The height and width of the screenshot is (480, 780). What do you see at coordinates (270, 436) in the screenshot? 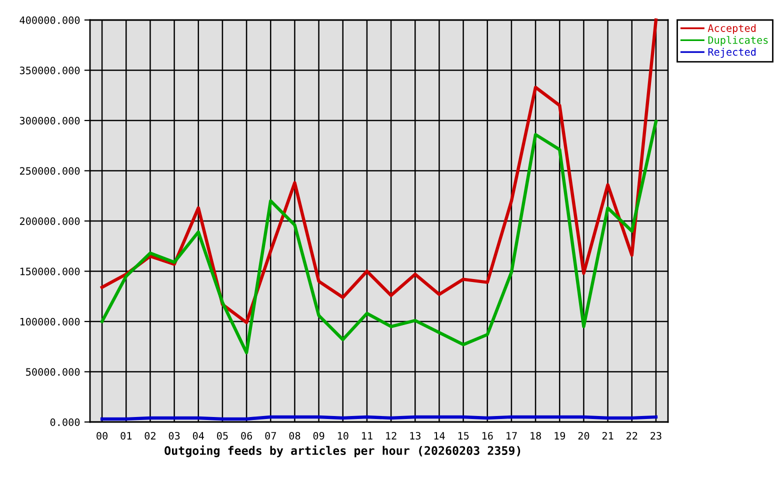
I see `x-tick-label: 07` at bounding box center [270, 436].